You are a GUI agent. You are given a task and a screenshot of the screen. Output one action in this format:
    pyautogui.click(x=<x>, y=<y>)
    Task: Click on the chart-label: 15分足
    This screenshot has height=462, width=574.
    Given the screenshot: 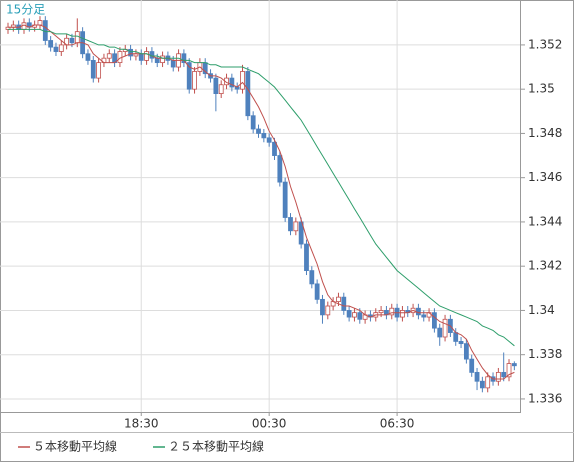 What is the action you would take?
    pyautogui.click(x=25, y=10)
    